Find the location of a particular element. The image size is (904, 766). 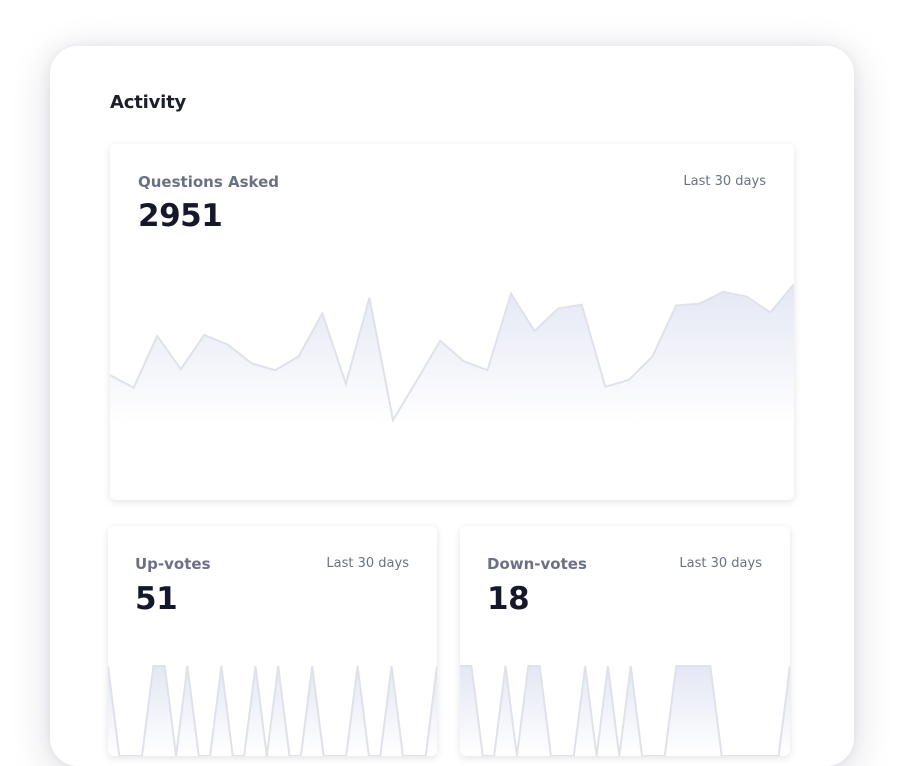

down-votes-label: Down-votes is located at coordinates (537, 564).